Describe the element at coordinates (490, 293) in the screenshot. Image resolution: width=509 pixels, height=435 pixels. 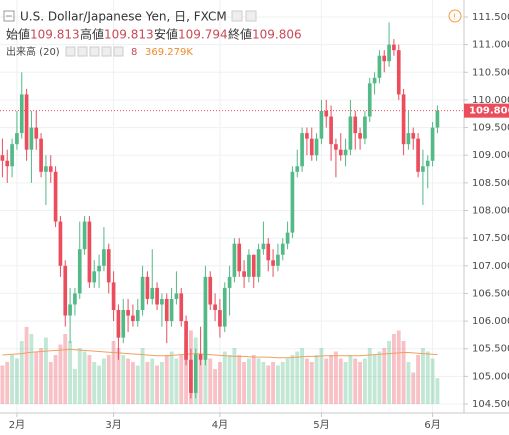
I see `y-tick-label: 106.500` at that location.